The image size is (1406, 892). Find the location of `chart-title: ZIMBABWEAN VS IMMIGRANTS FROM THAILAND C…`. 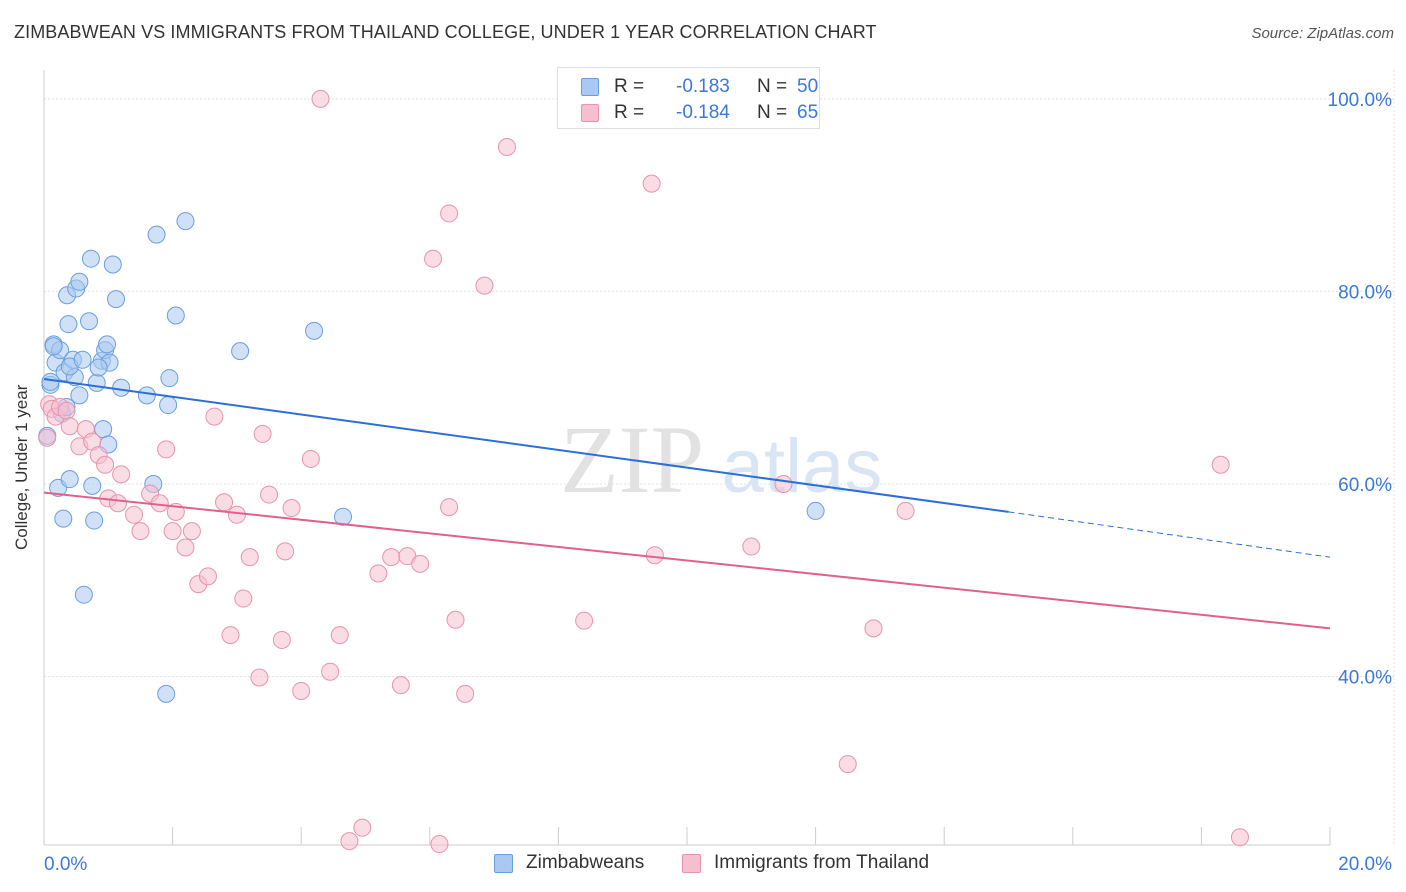

chart-title: ZIMBABWEAN VS IMMIGRANTS FROM THAILAND C… is located at coordinates (445, 32).